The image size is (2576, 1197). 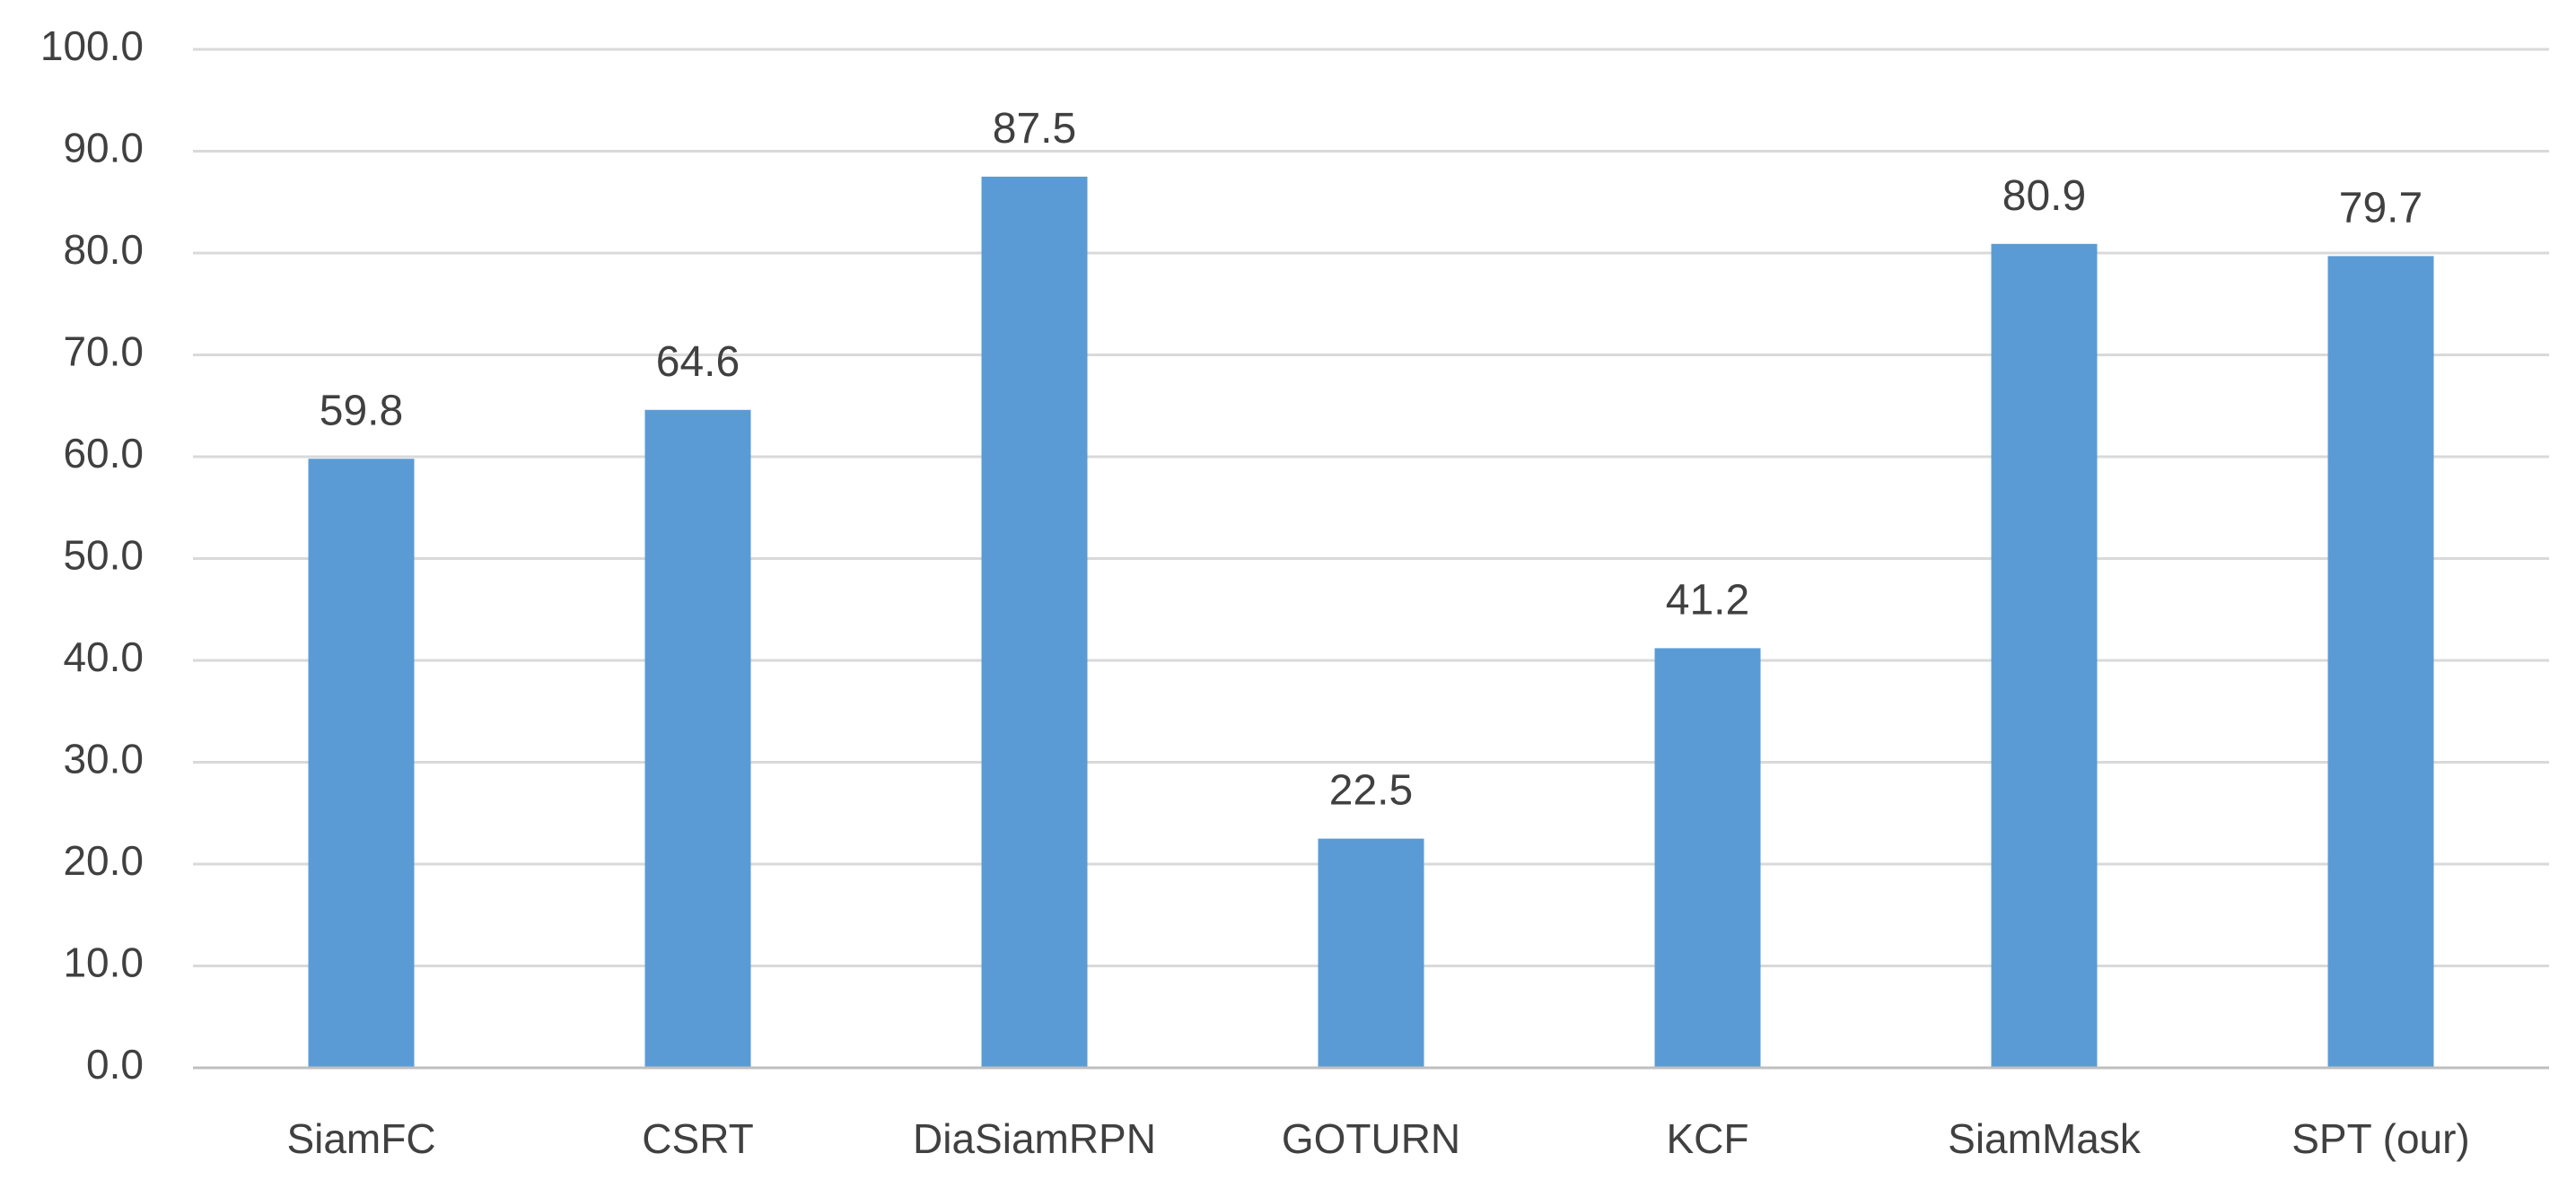 I want to click on y-tick-label: 40.0, so click(x=103, y=656).